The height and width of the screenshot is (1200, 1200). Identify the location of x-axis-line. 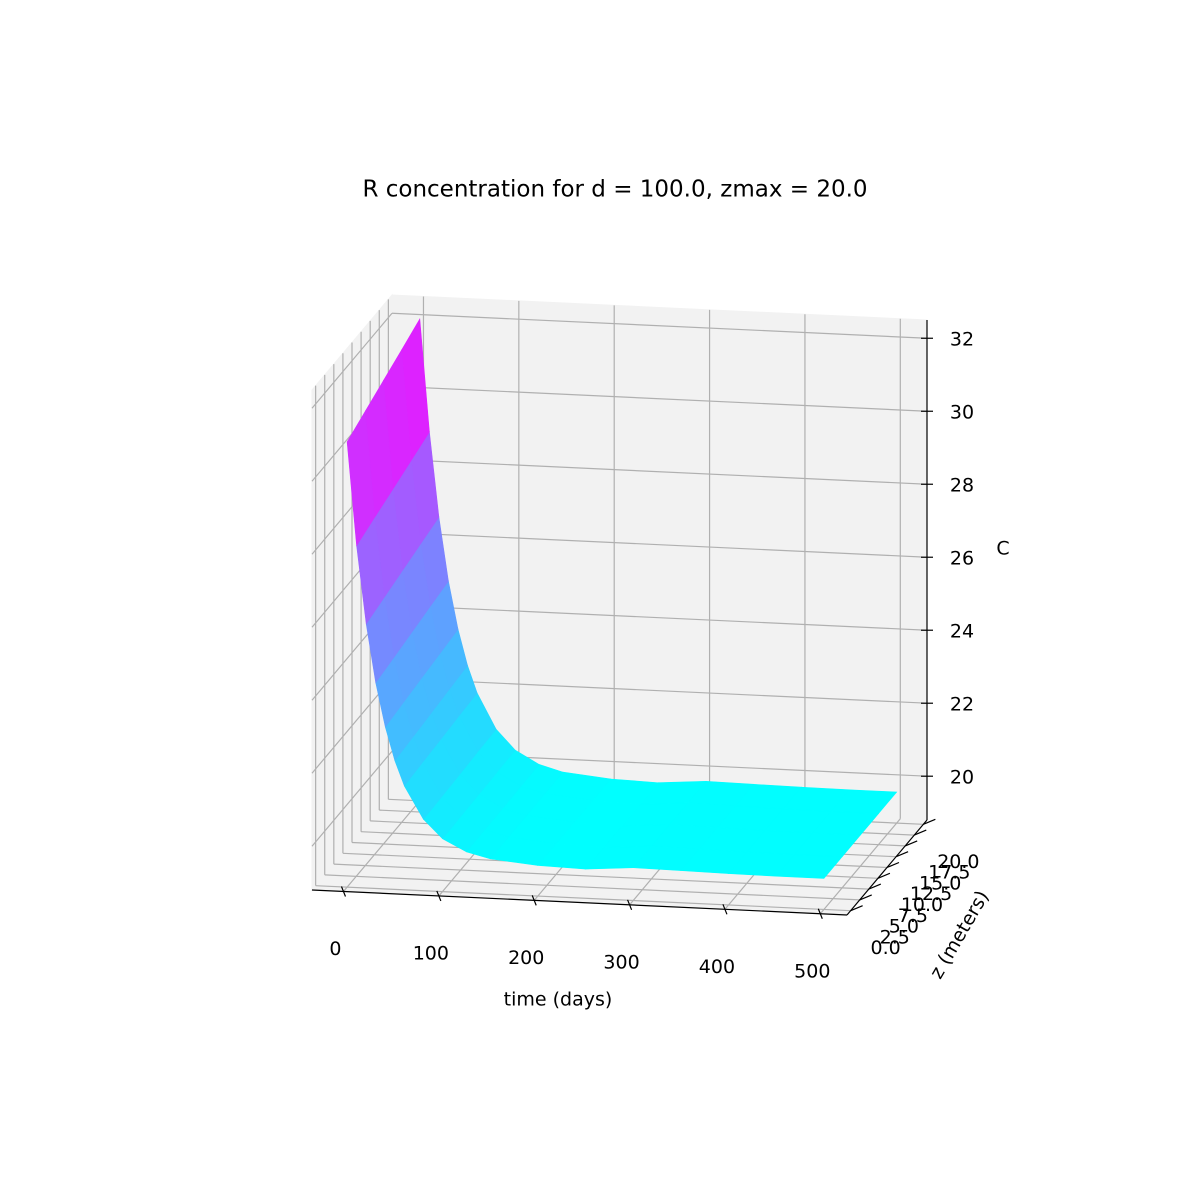
(579, 902).